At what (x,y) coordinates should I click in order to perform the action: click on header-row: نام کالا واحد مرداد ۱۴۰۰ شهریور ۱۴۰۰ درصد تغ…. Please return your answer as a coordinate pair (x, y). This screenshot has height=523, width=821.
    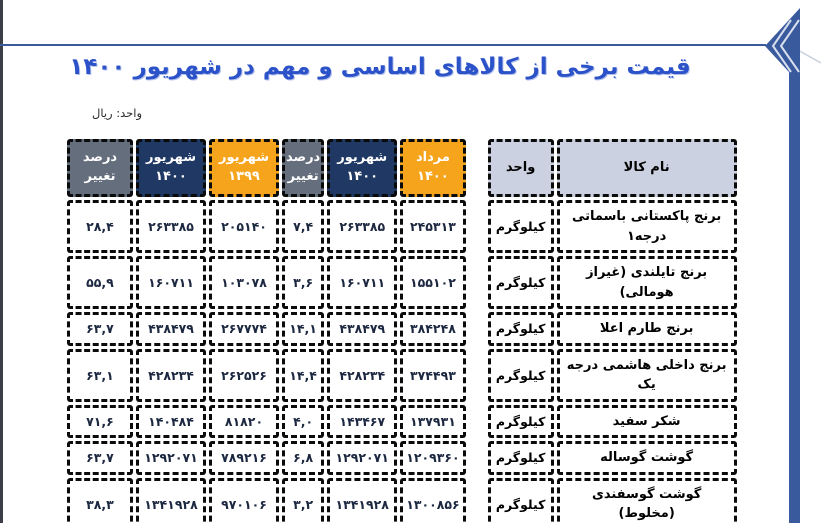
    Looking at the image, I should click on (402, 168).